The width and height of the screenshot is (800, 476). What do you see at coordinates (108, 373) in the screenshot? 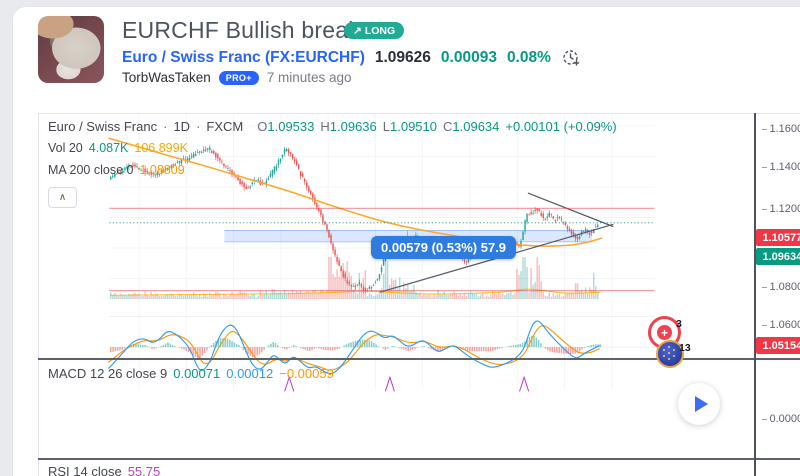
I see `macd-label: MACD 12 26 close 9` at bounding box center [108, 373].